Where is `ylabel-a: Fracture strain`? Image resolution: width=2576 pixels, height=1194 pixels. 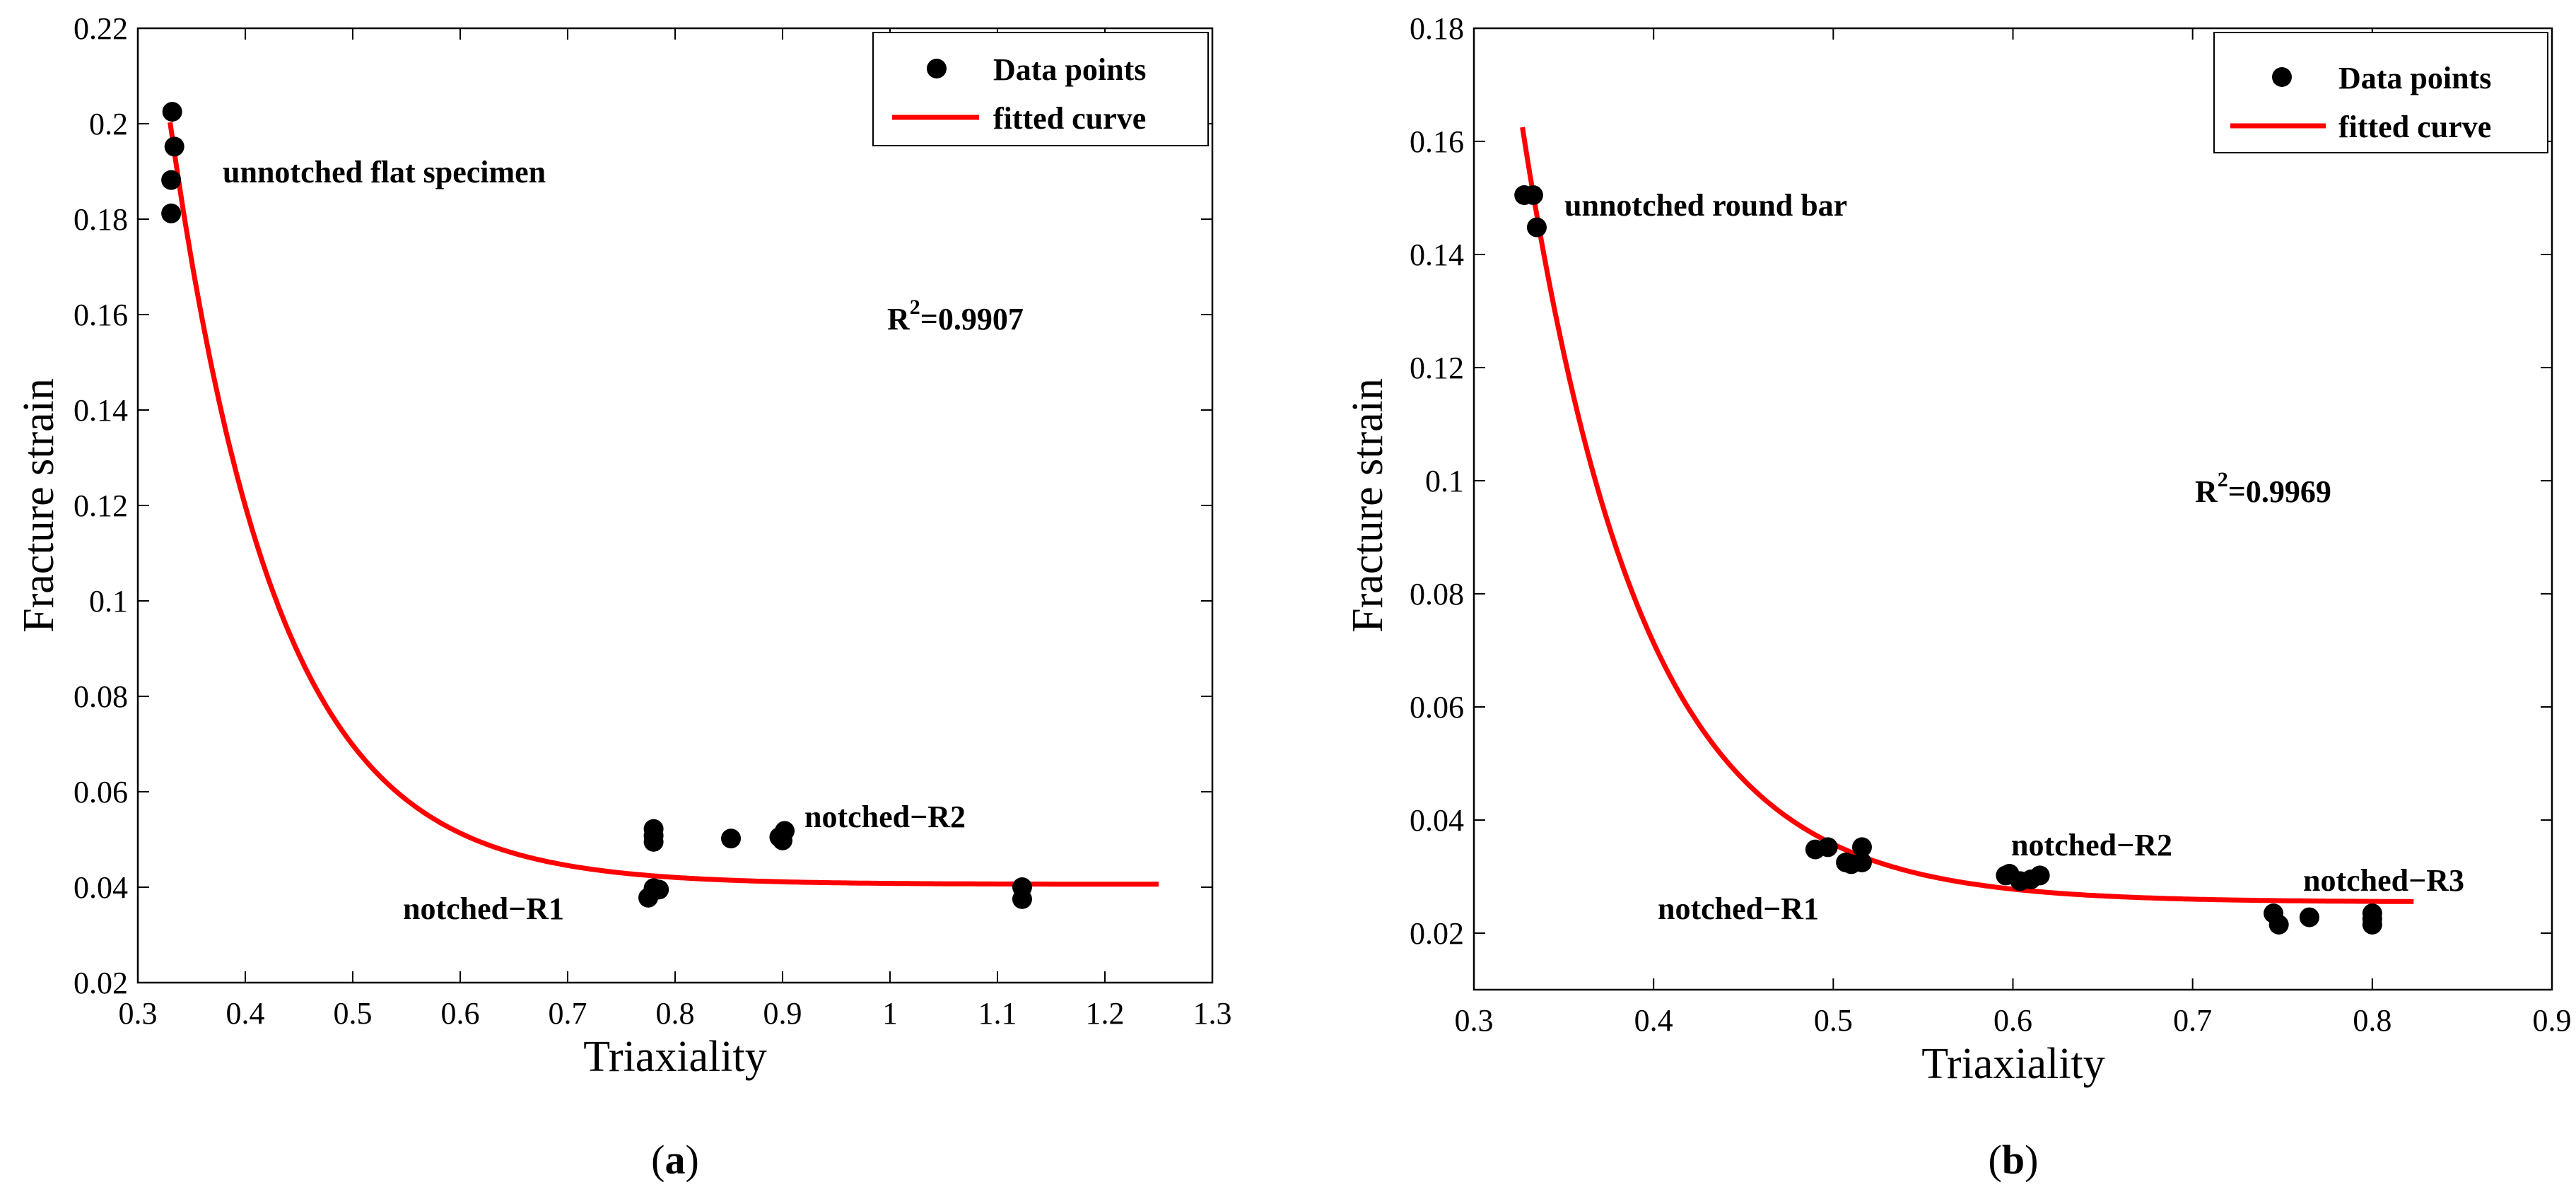
ylabel-a: Fracture strain is located at coordinates (39, 505).